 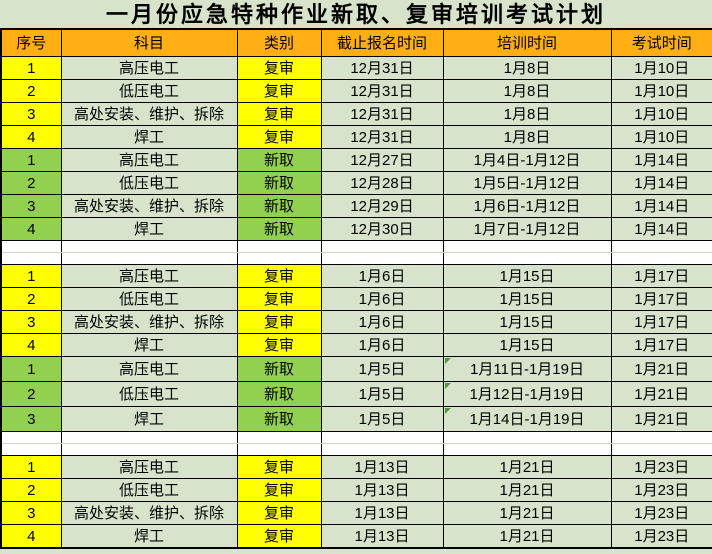 I want to click on cell-training: 1月11日-1月19日, so click(x=527, y=369).